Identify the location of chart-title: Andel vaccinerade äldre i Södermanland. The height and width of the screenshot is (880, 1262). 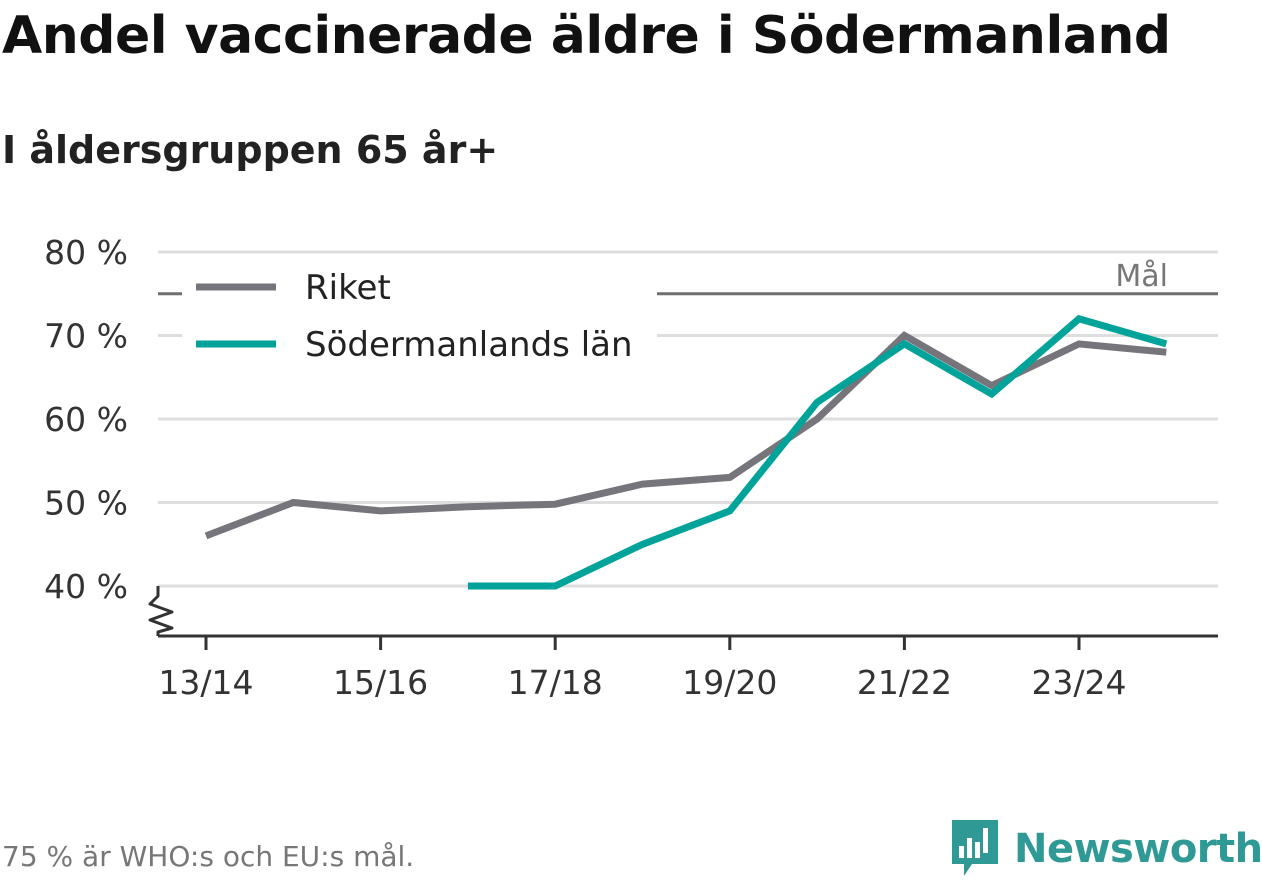
(586, 36).